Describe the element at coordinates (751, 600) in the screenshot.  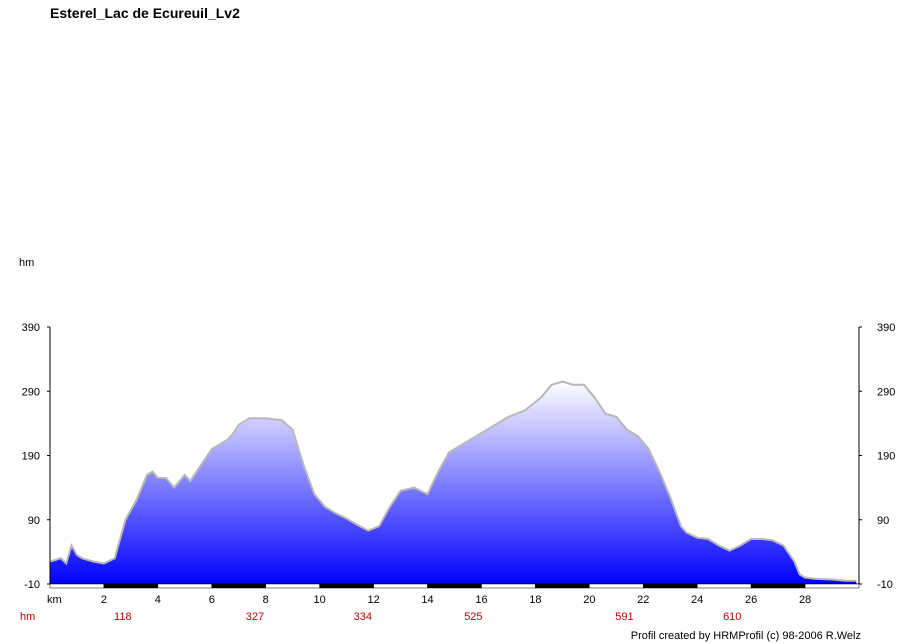
I see `x-tick-label: 26` at that location.